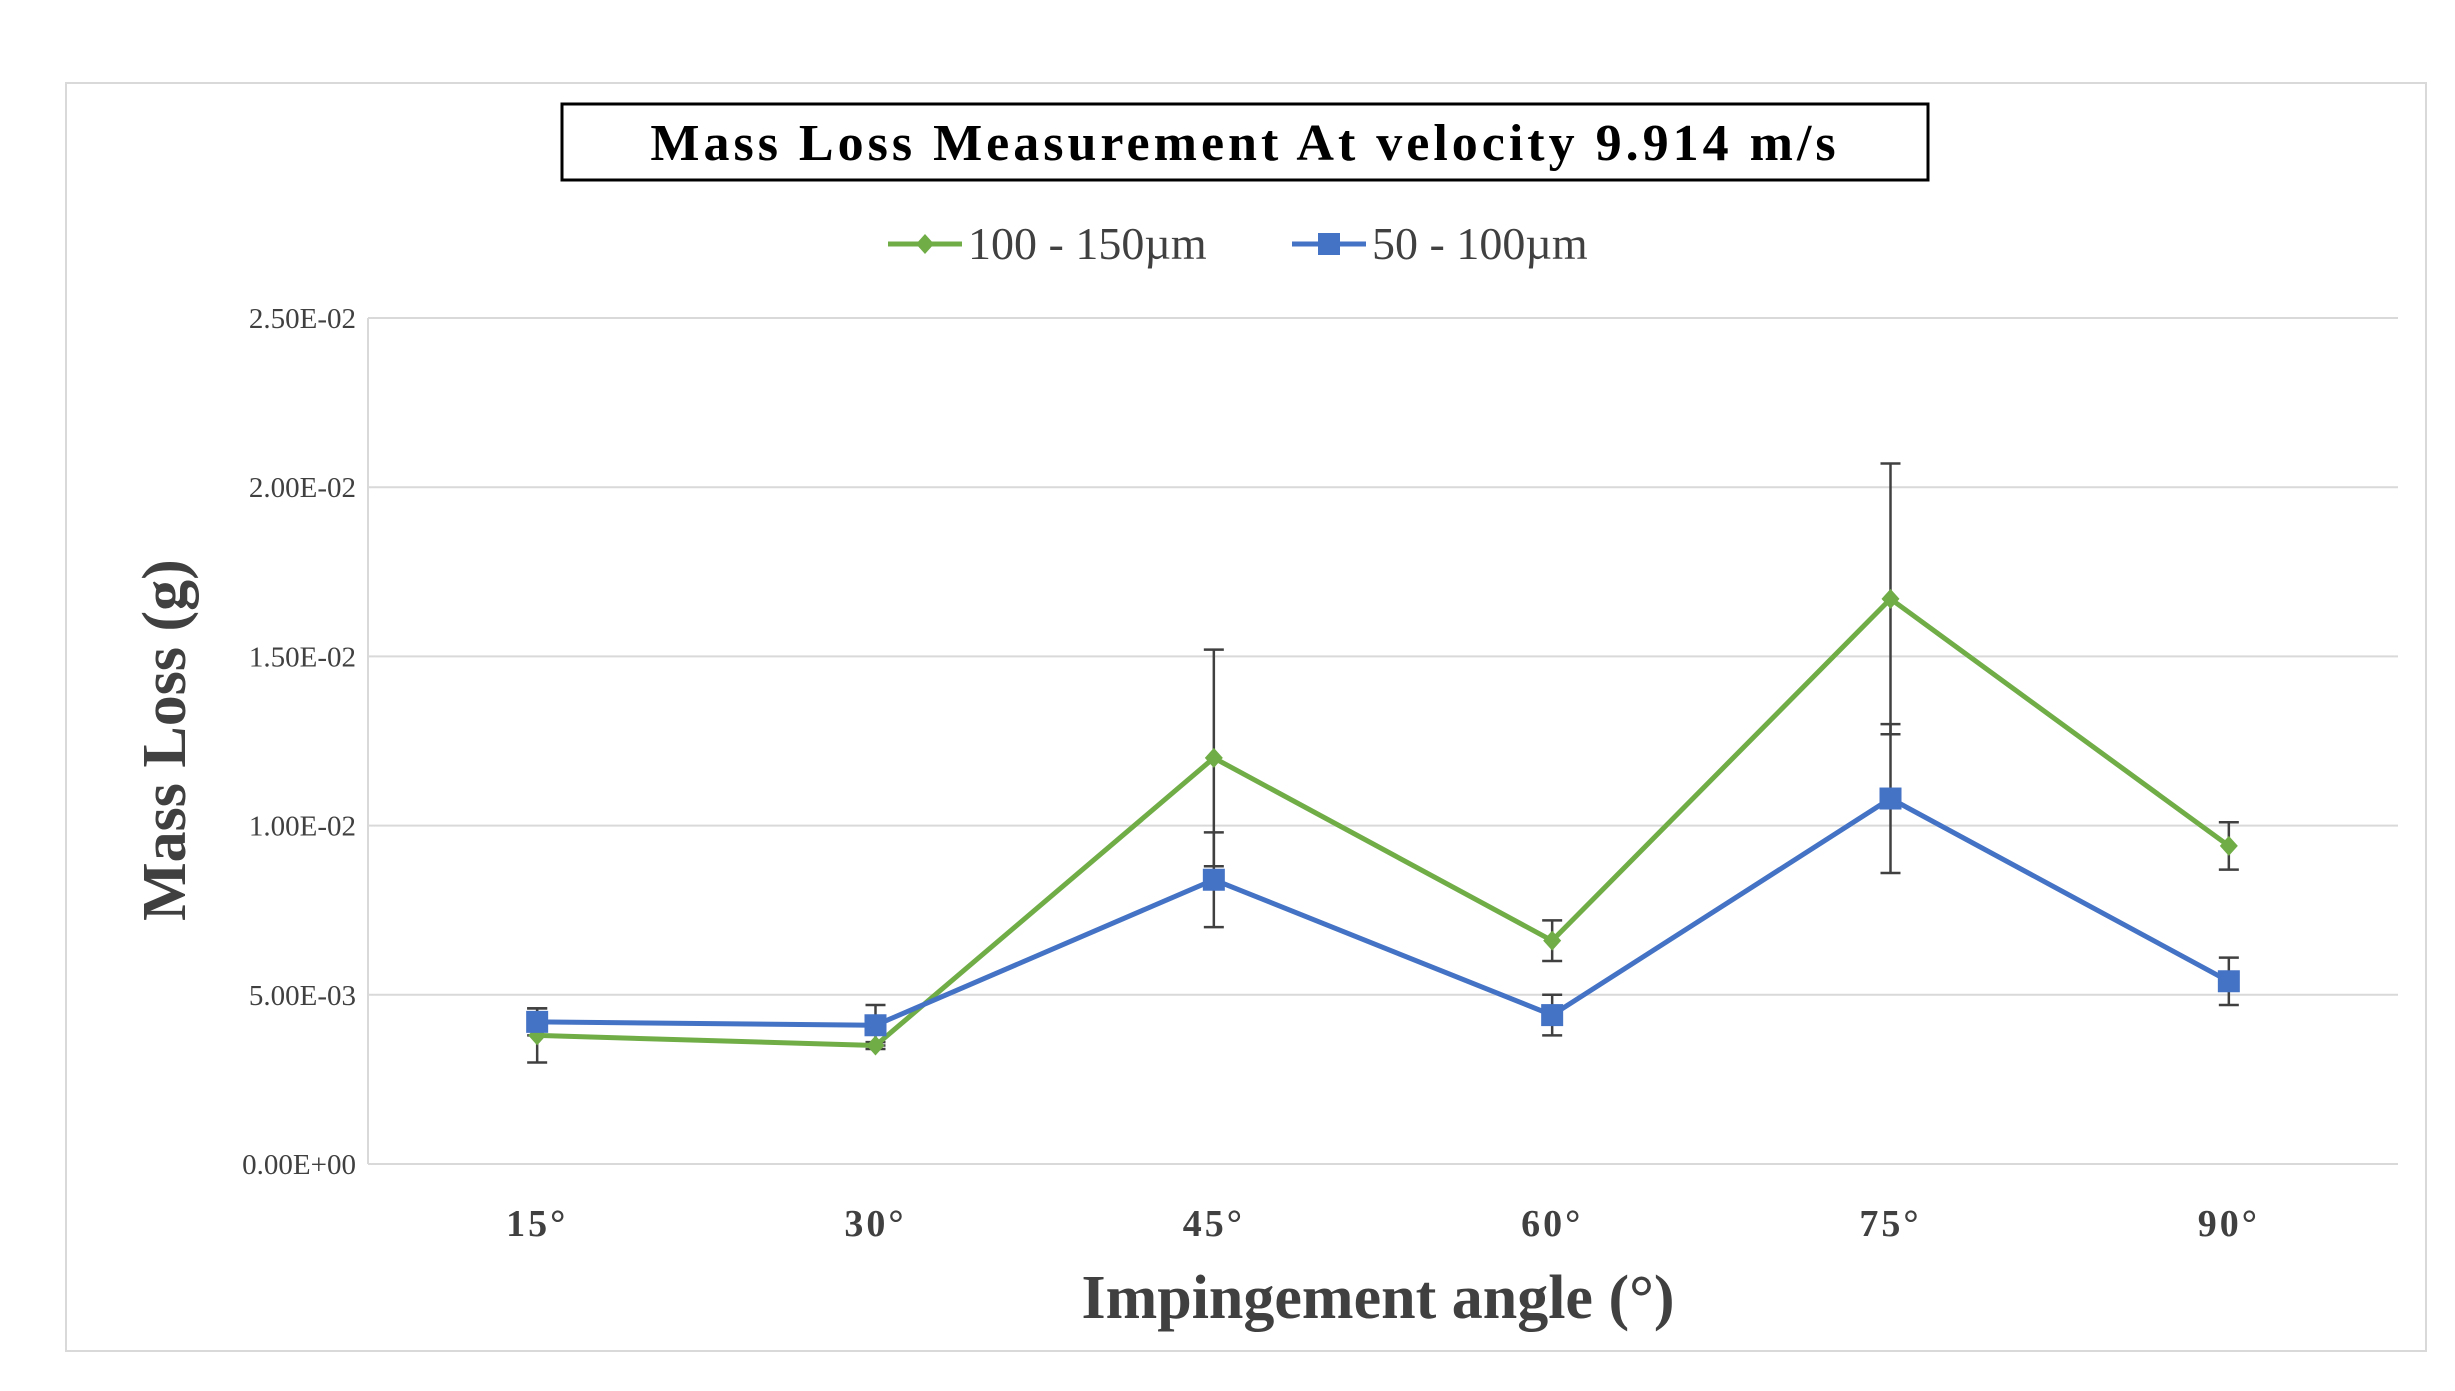 The image size is (2455, 1391). Describe the element at coordinates (1238, 243) in the screenshot. I see `legend: 100 - 150µm 50 - 100µm` at that location.